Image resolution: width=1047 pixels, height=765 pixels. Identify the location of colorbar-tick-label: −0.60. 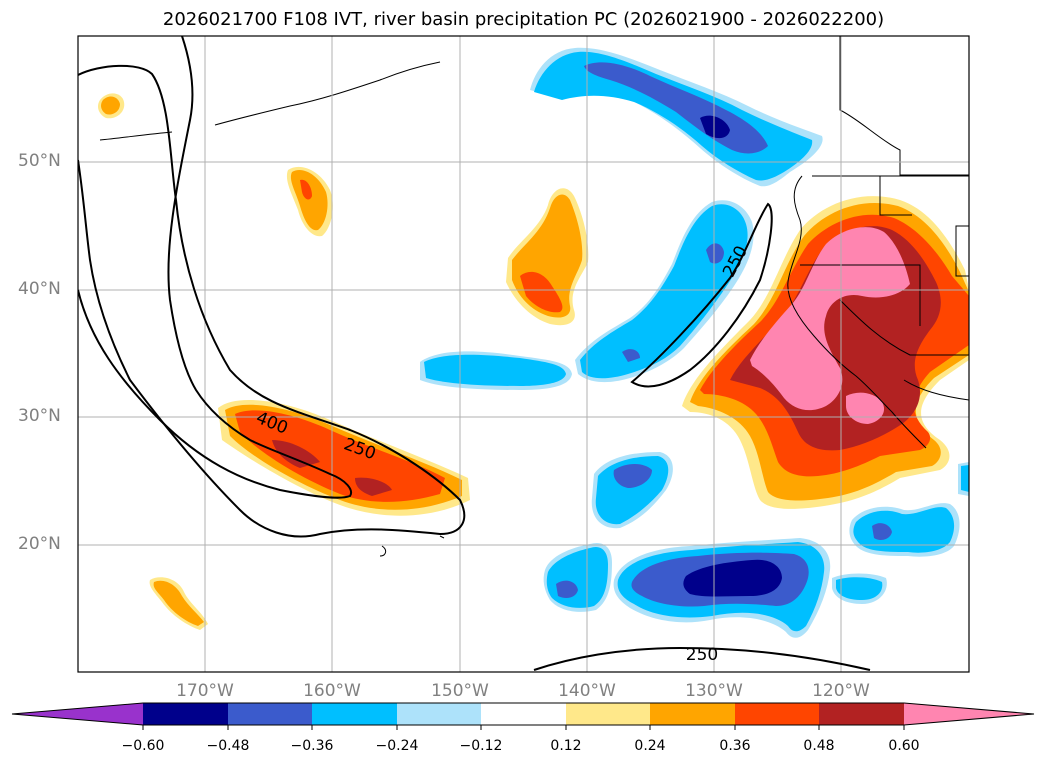
(143, 746).